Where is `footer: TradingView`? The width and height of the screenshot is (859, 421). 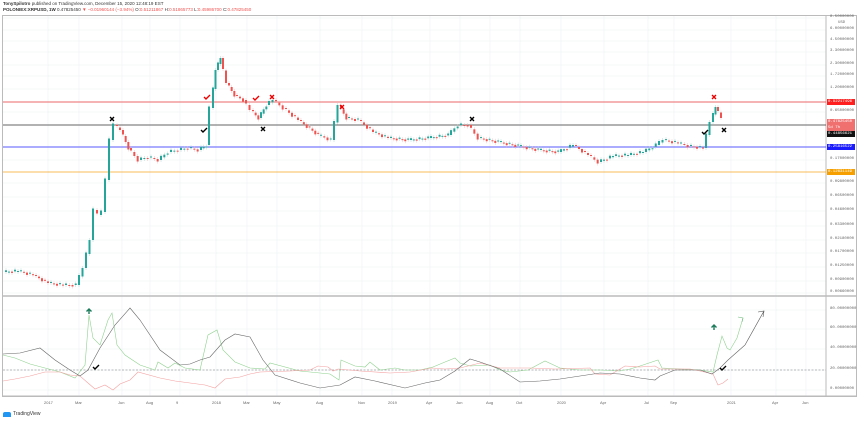
footer: TradingView is located at coordinates (22, 414).